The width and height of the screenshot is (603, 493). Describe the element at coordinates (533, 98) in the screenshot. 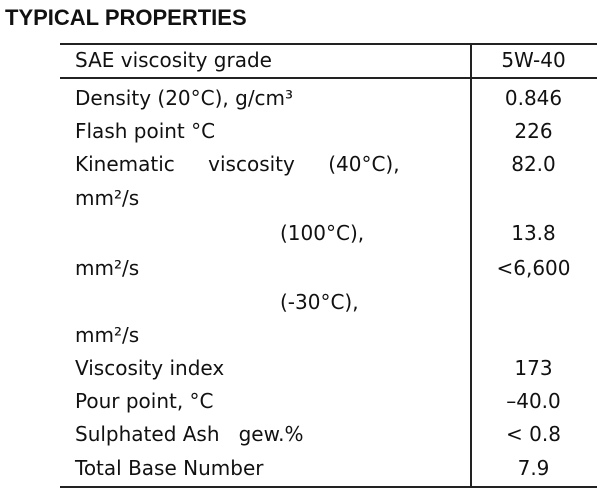

I see `value-text: 0.846` at that location.